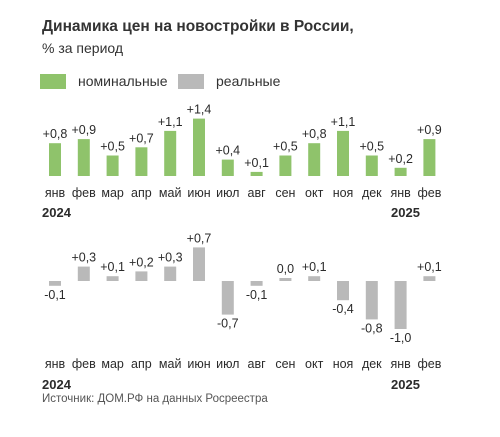  I want to click on month-label-real-6: июл, so click(227, 364).